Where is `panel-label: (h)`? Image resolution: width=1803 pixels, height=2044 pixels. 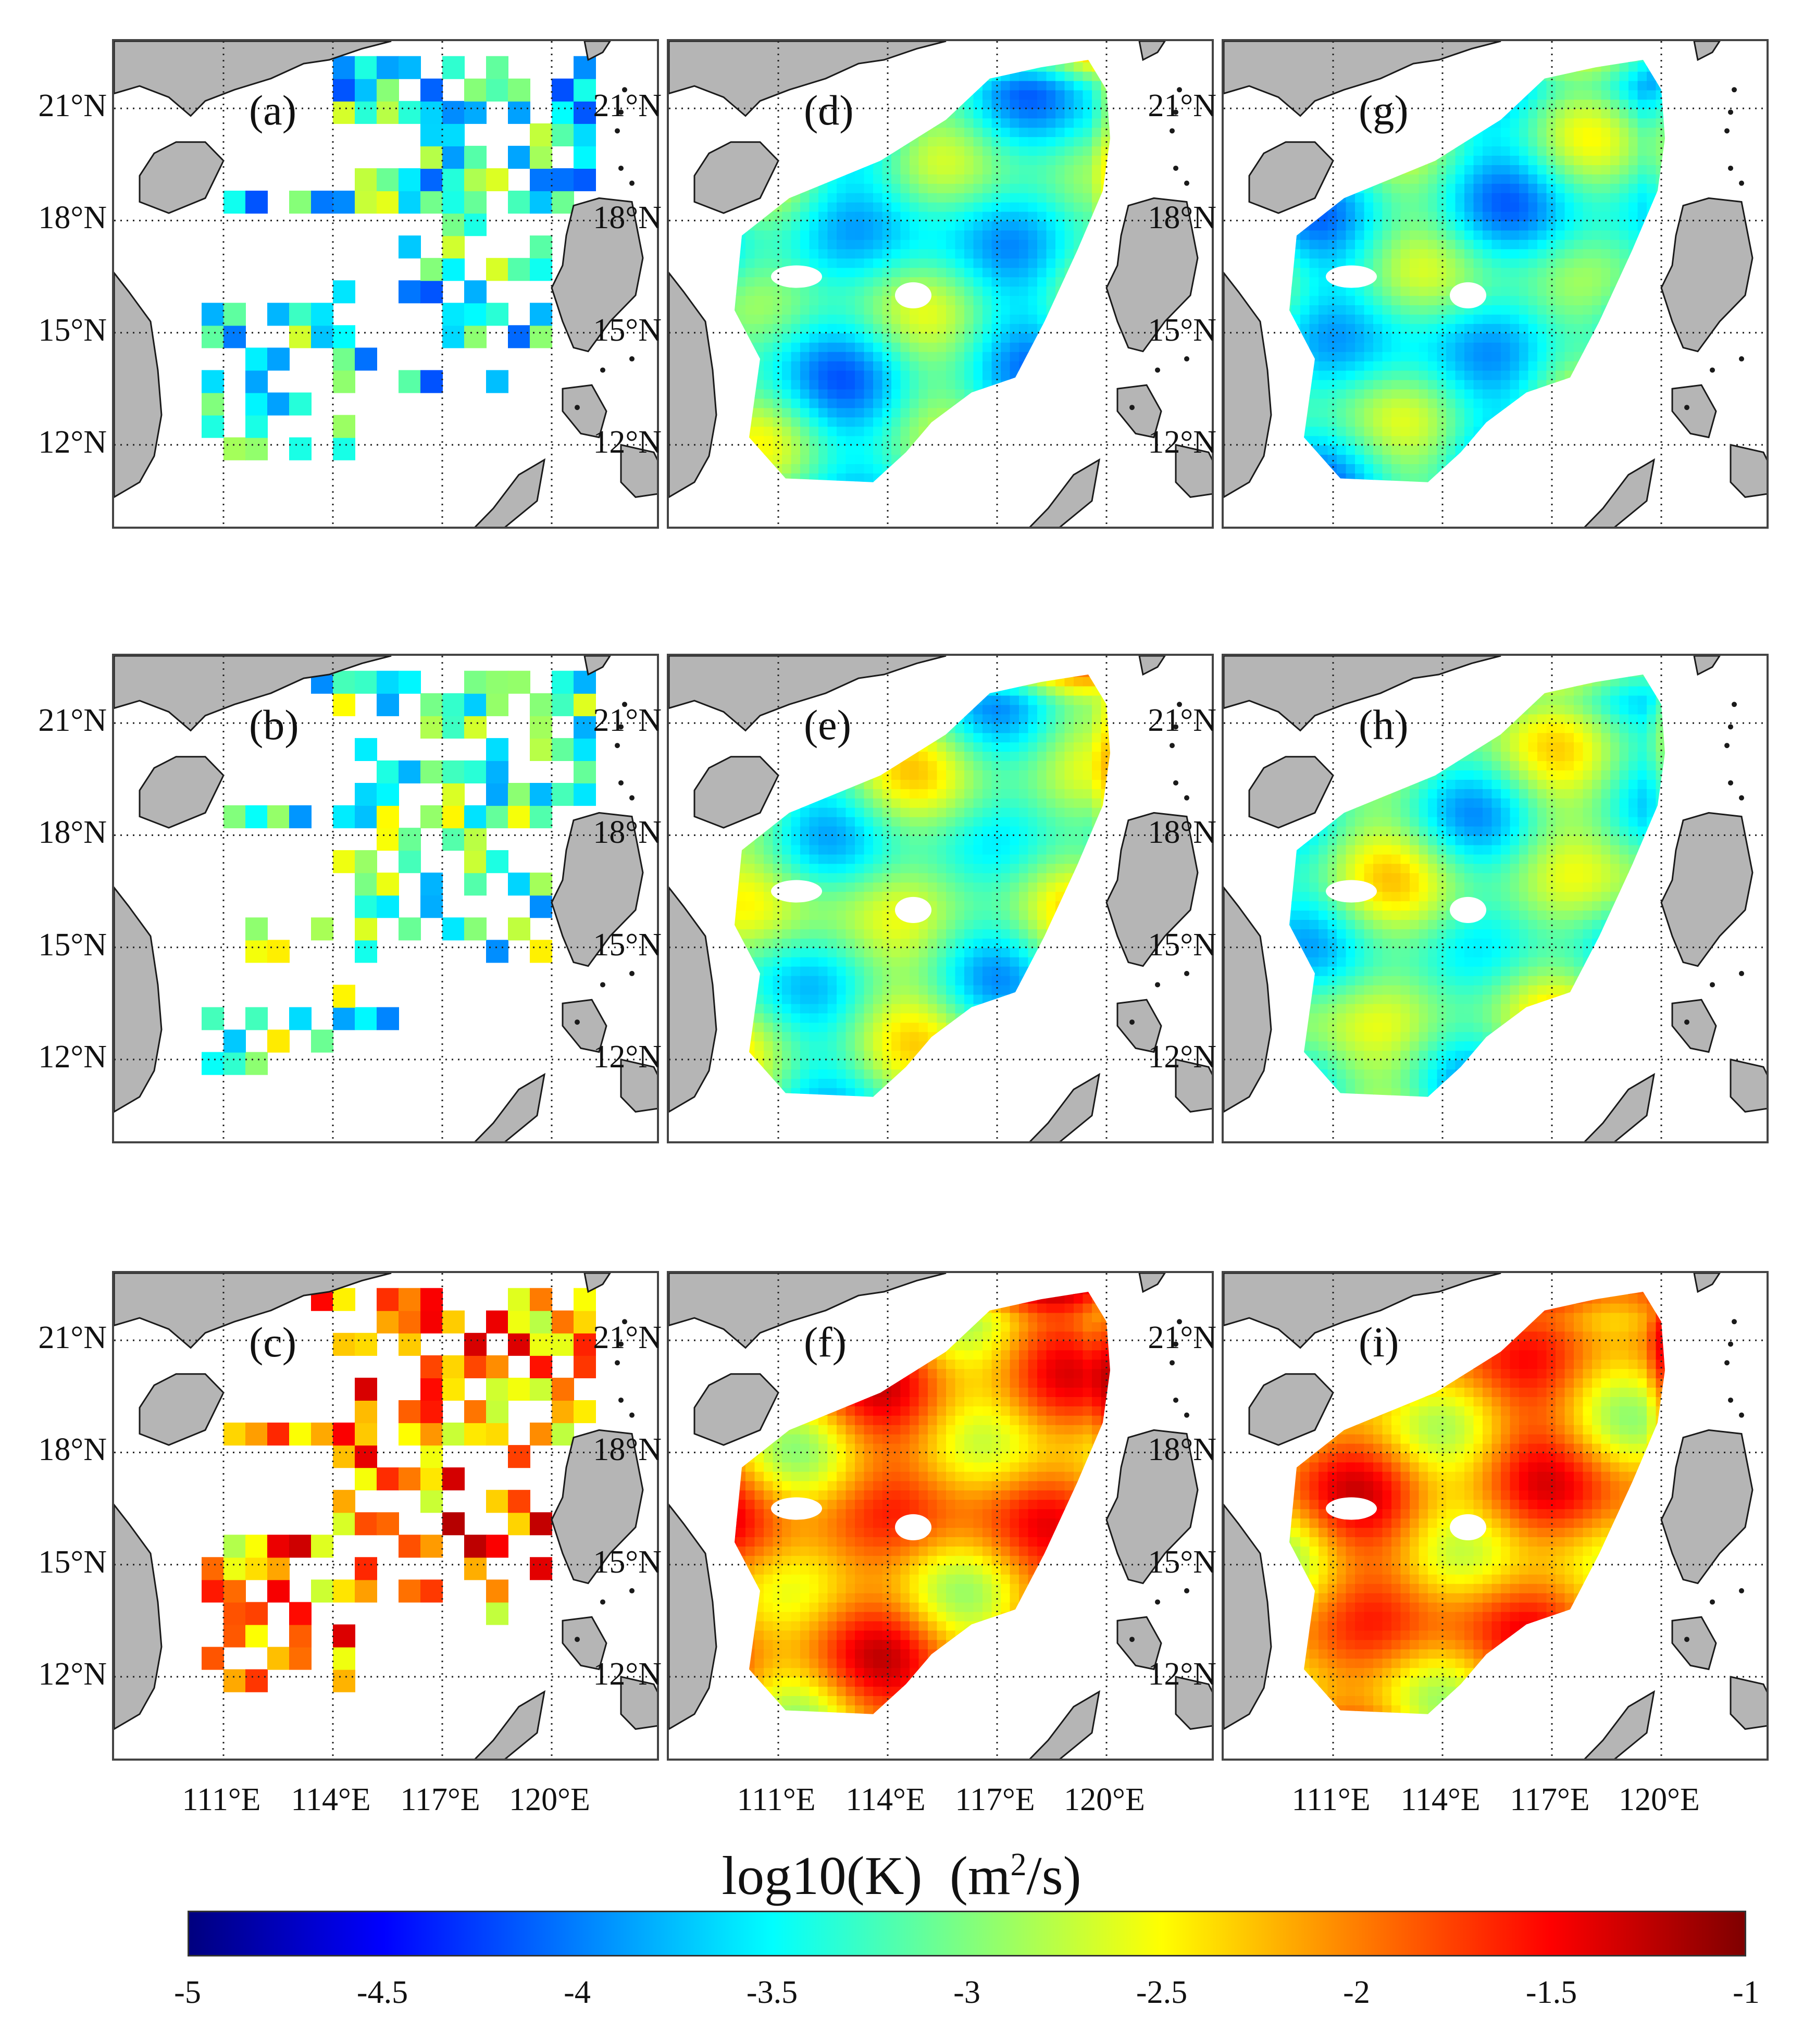 panel-label: (h) is located at coordinates (1384, 725).